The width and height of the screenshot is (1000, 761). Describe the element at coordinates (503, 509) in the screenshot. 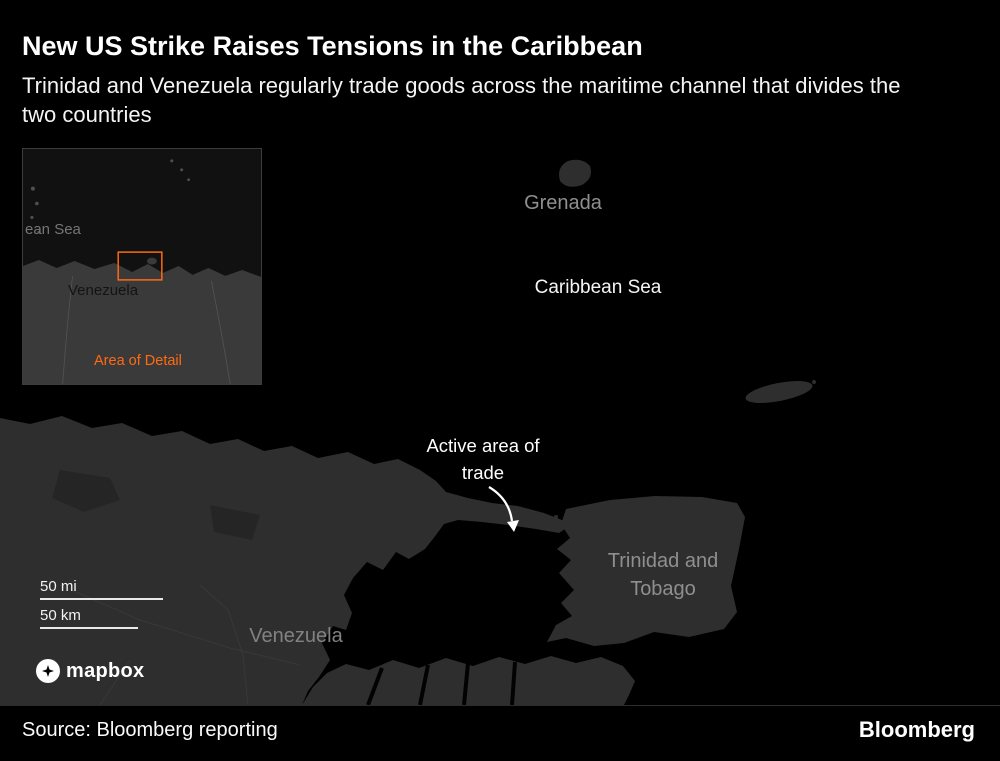

I see `trade-arrow-icon` at that location.